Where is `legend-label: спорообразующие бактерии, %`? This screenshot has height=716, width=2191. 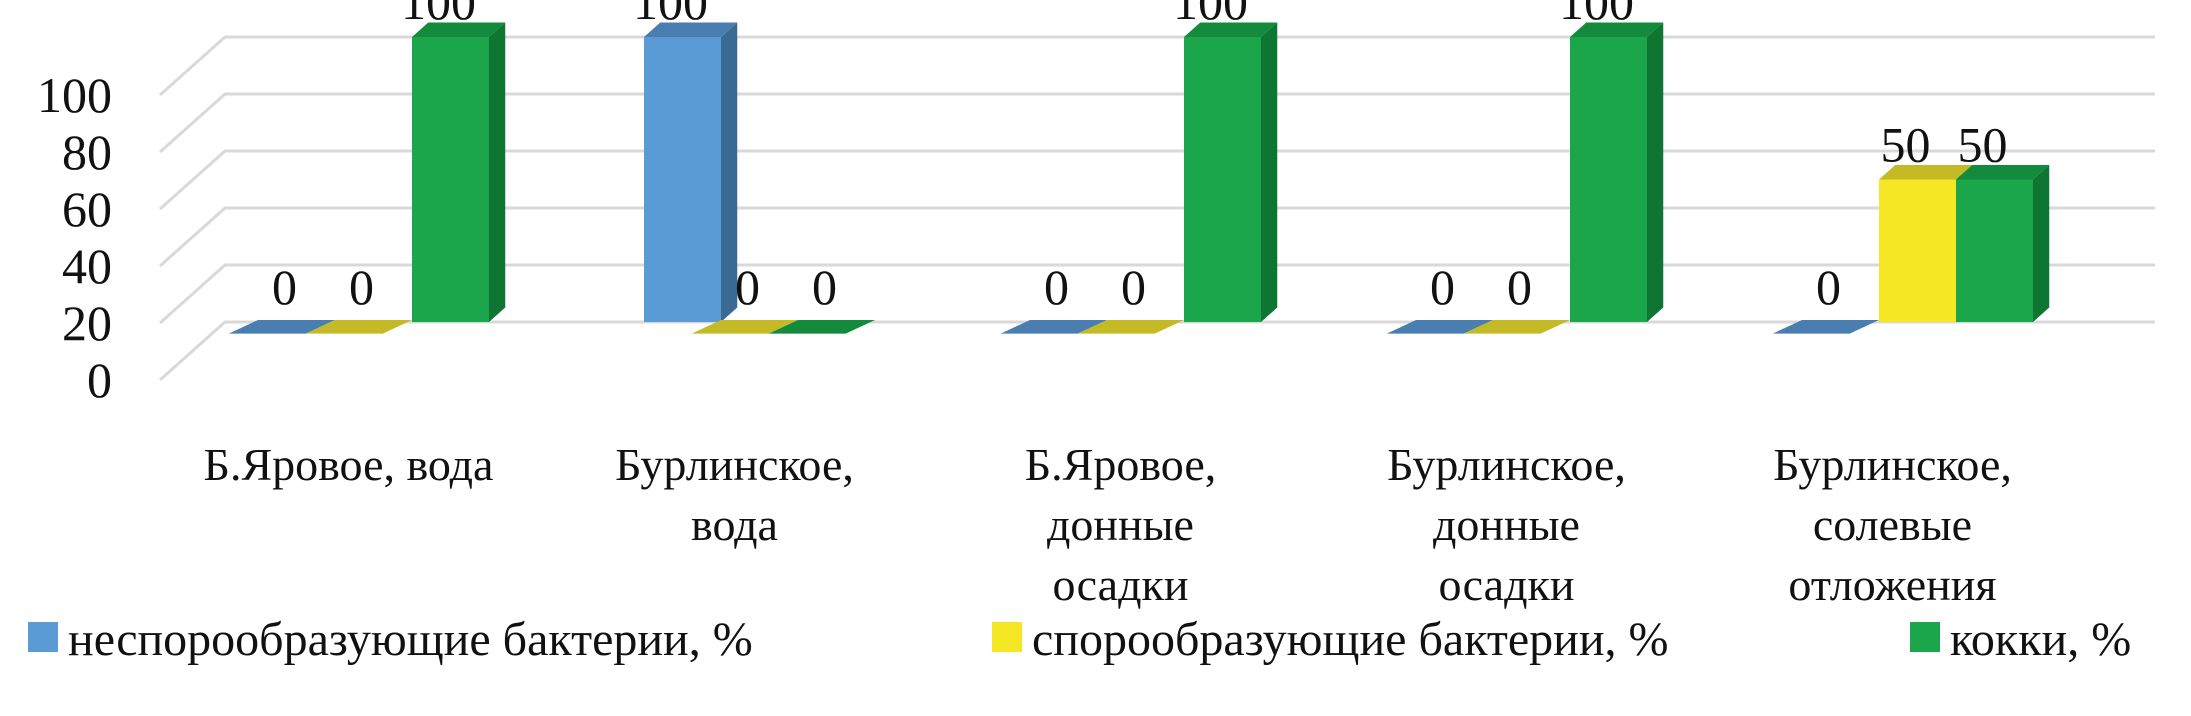 legend-label: спорообразующие бактерии, % is located at coordinates (1350, 639).